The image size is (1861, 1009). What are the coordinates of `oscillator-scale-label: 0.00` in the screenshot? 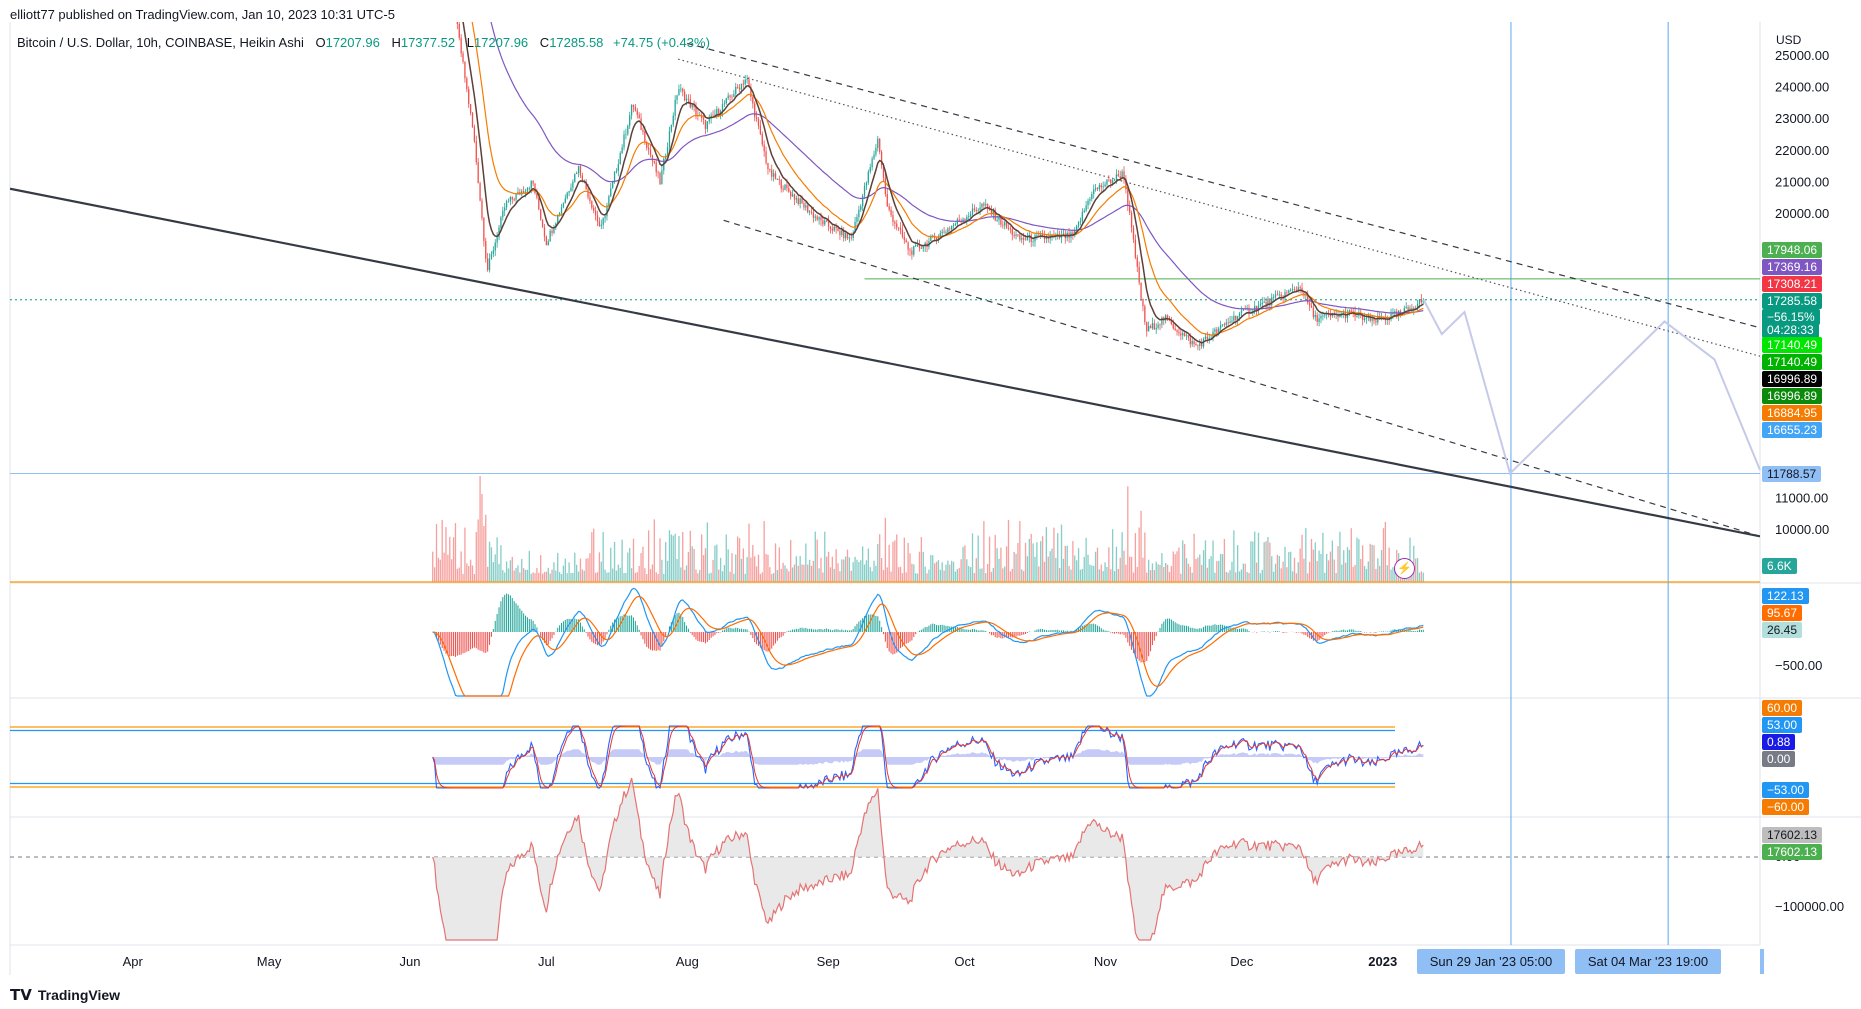 It's located at (1779, 759).